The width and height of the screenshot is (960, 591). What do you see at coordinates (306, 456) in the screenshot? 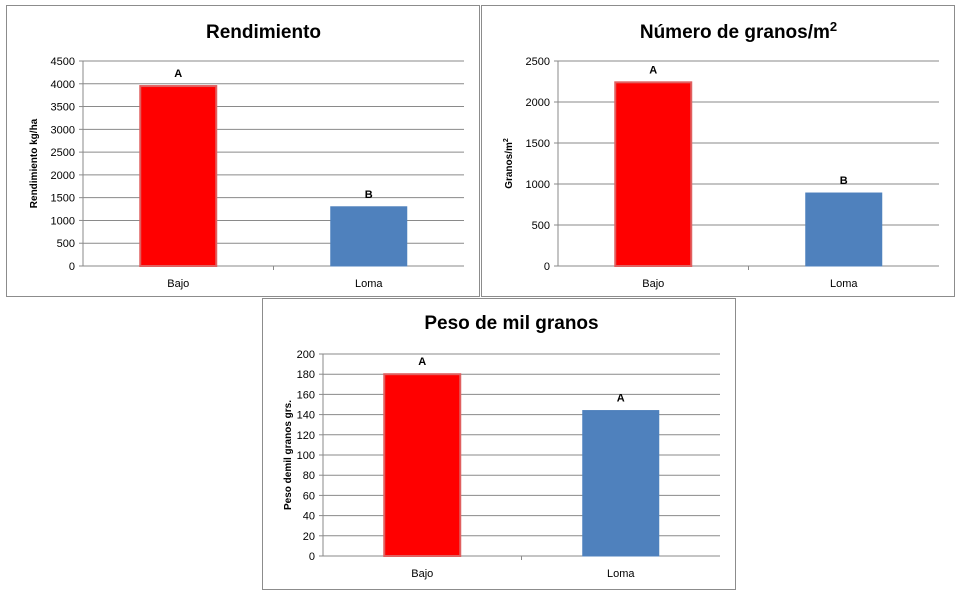
I see `peso-mil-granos-ytick-label: 100` at bounding box center [306, 456].